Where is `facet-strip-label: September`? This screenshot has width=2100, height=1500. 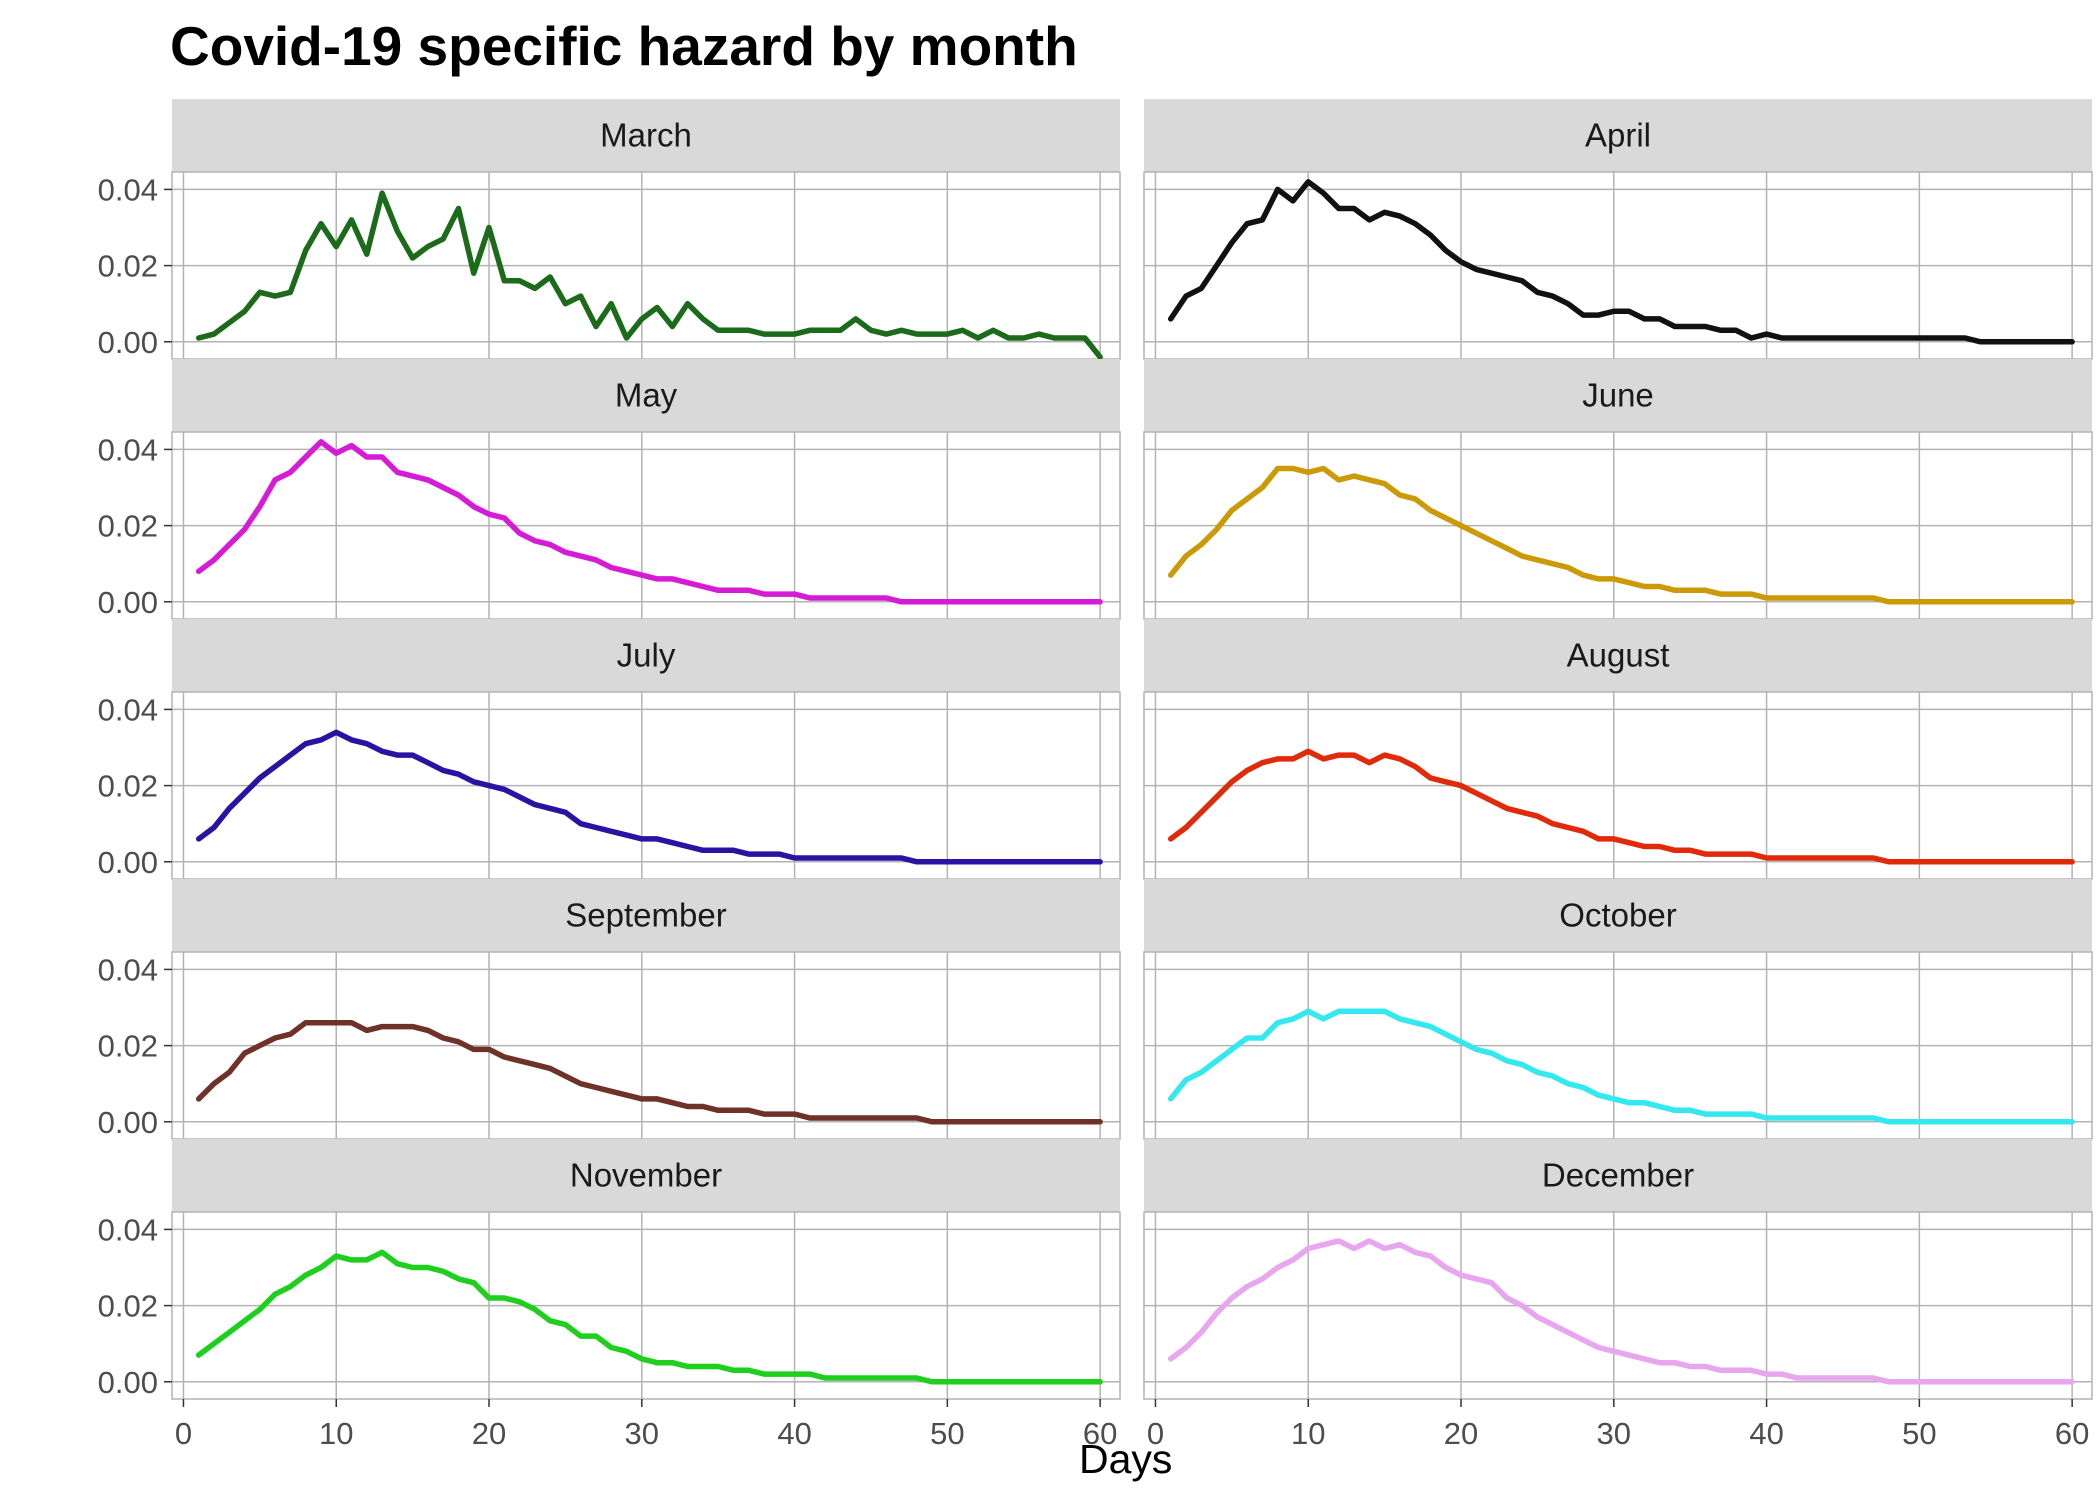
facet-strip-label: September is located at coordinates (645, 915).